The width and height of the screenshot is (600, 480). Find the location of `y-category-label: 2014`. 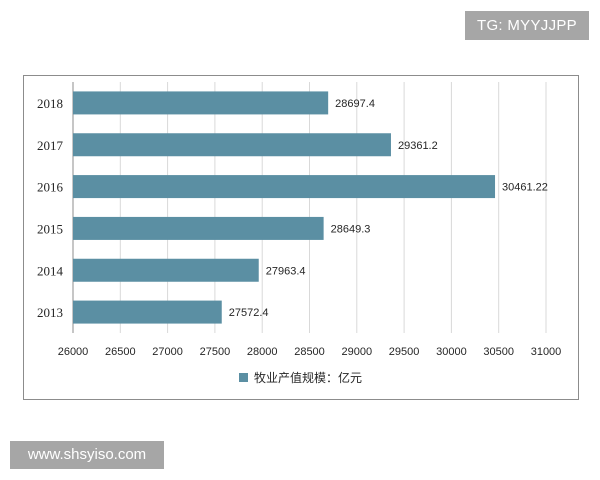

y-category-label: 2014 is located at coordinates (50, 270).